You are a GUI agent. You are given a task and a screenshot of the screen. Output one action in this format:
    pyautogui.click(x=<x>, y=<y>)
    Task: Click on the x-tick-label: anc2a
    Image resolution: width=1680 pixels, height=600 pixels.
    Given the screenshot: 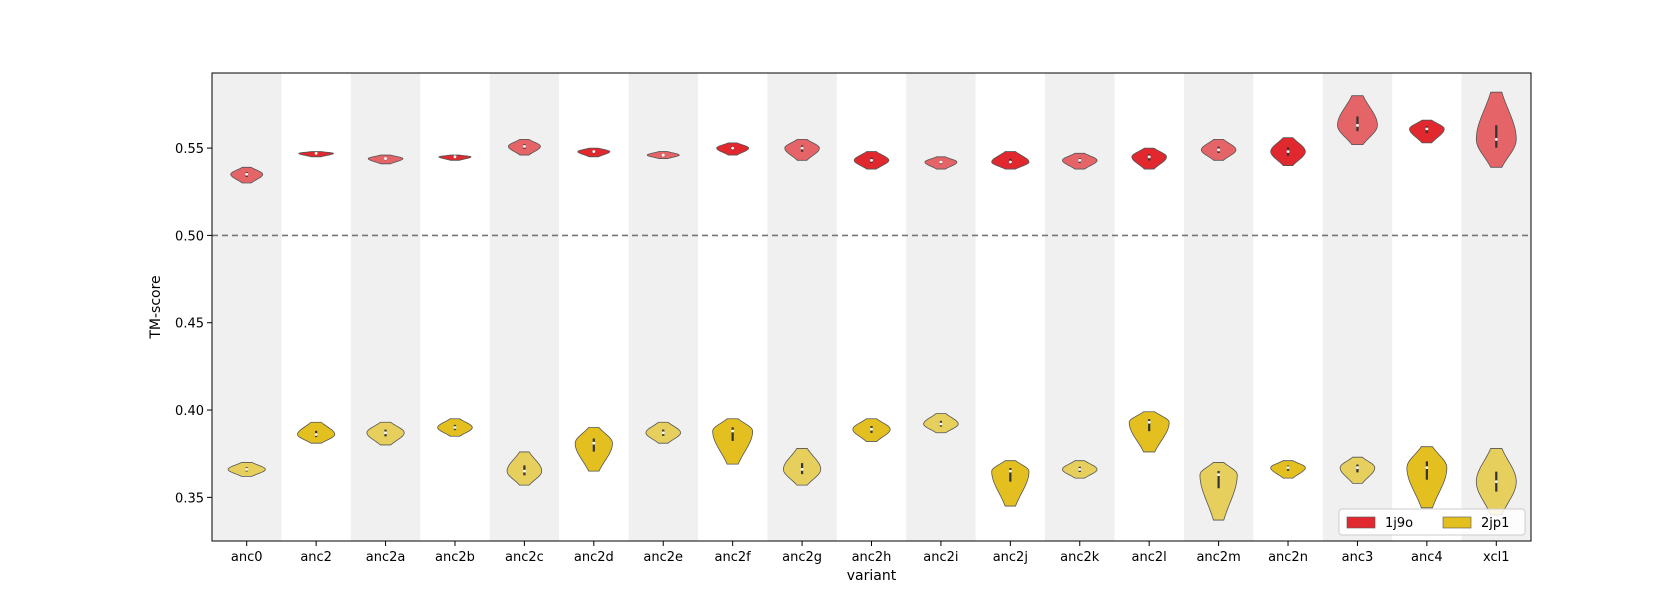 What is the action you would take?
    pyautogui.click(x=386, y=557)
    